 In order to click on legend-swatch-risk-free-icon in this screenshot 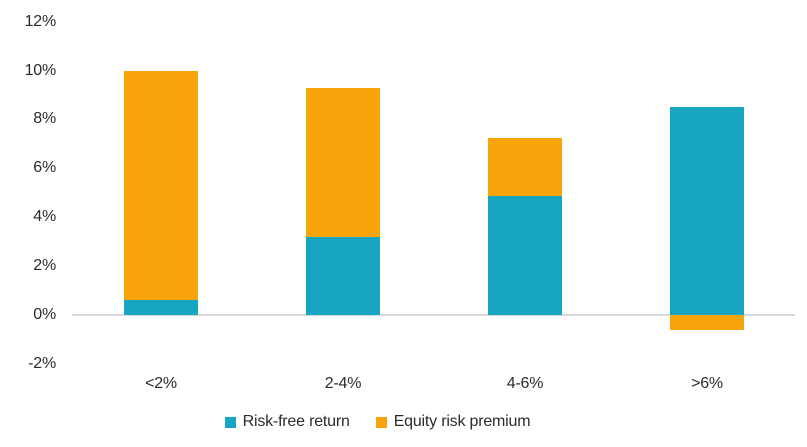, I will do `click(230, 422)`.